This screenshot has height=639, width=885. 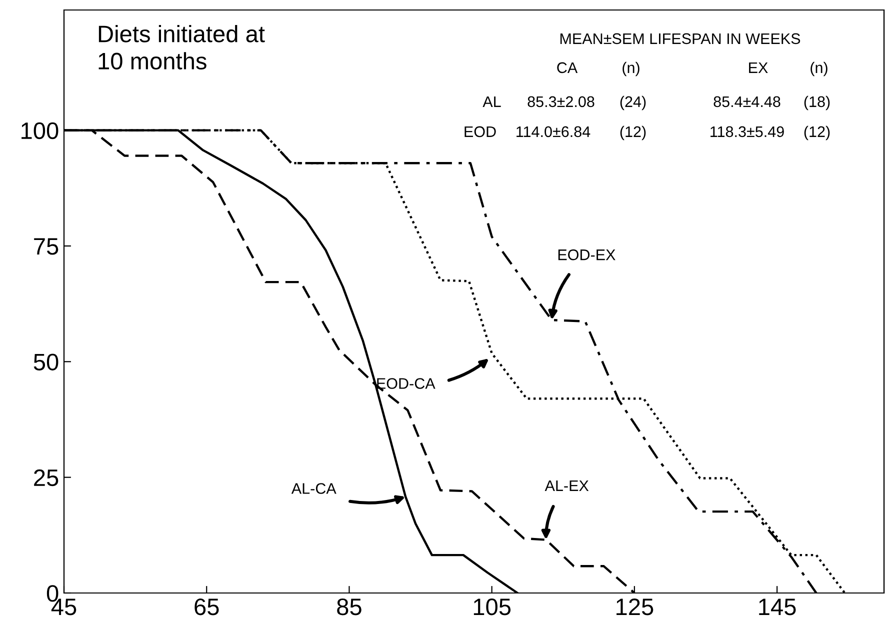 I want to click on annotation: EOD, so click(x=480, y=132).